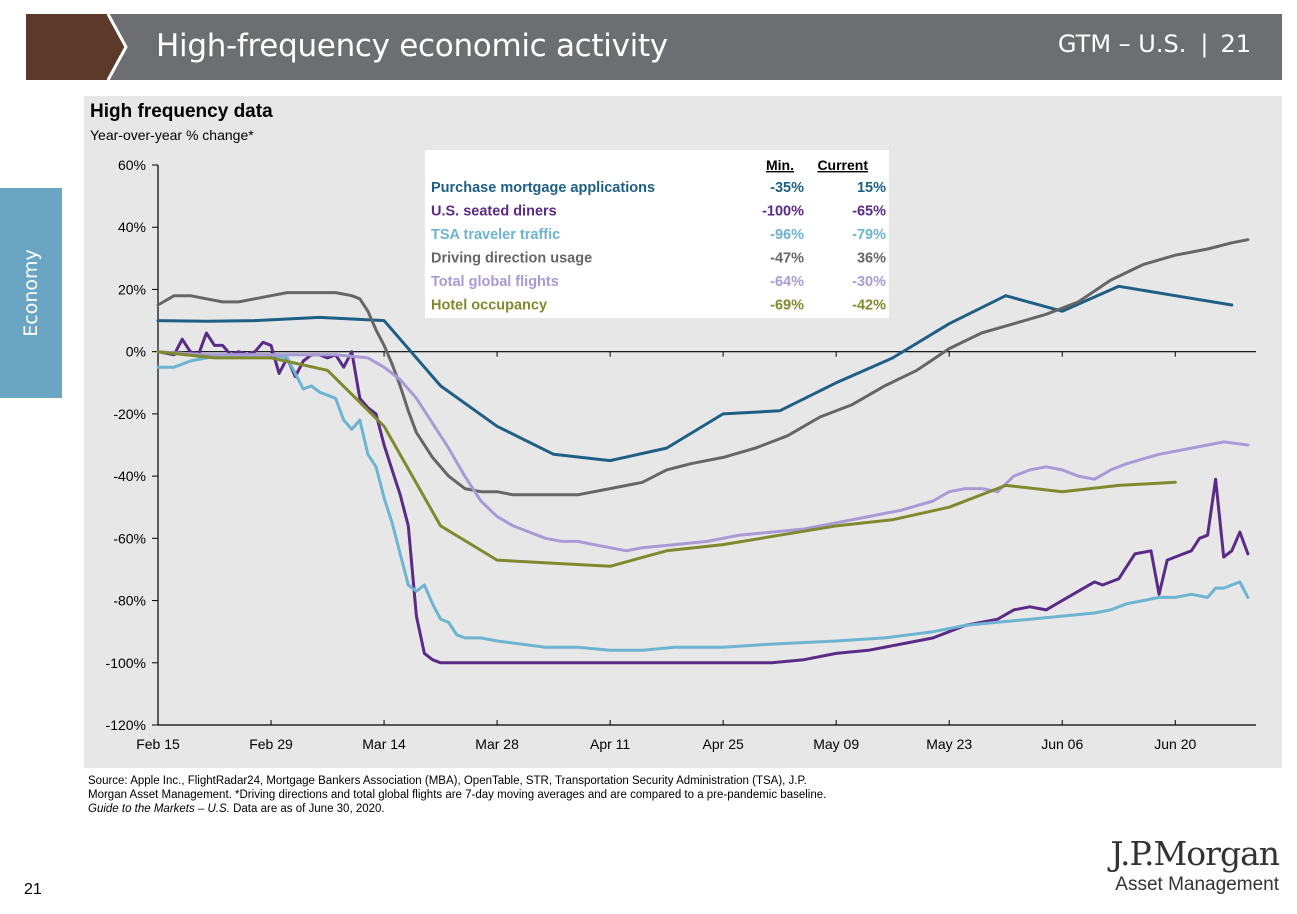 This screenshot has height=914, width=1297. Describe the element at coordinates (1175, 744) in the screenshot. I see `x-tick-label: Jun 20` at that location.